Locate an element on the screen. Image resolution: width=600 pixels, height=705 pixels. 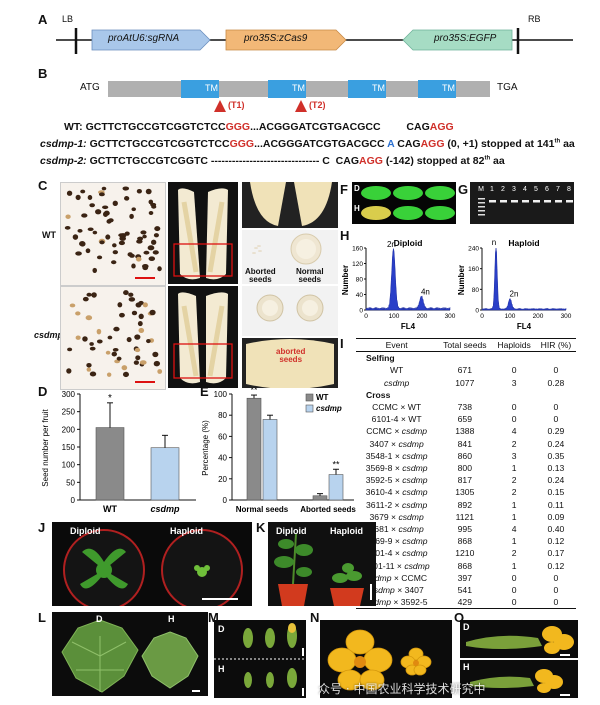
plantlet-dish-photo is located at coordinates (152, 564).